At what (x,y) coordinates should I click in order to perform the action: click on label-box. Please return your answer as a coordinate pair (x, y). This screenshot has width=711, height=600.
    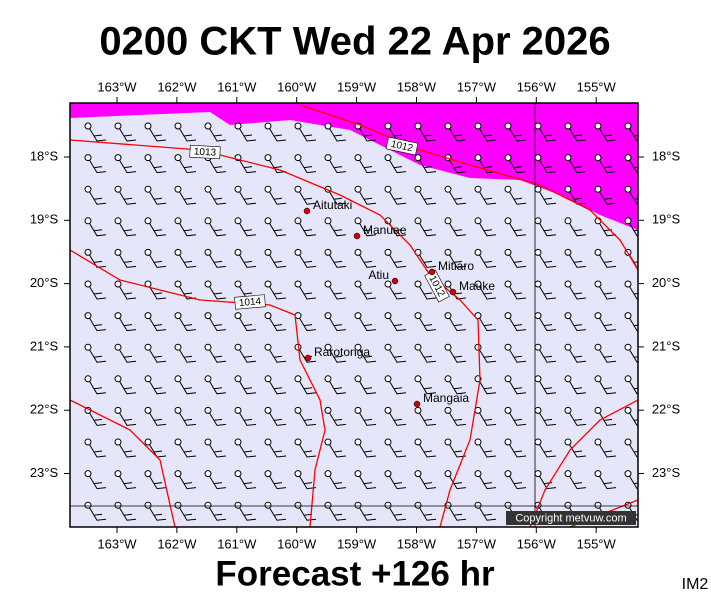
    Looking at the image, I should click on (250, 302).